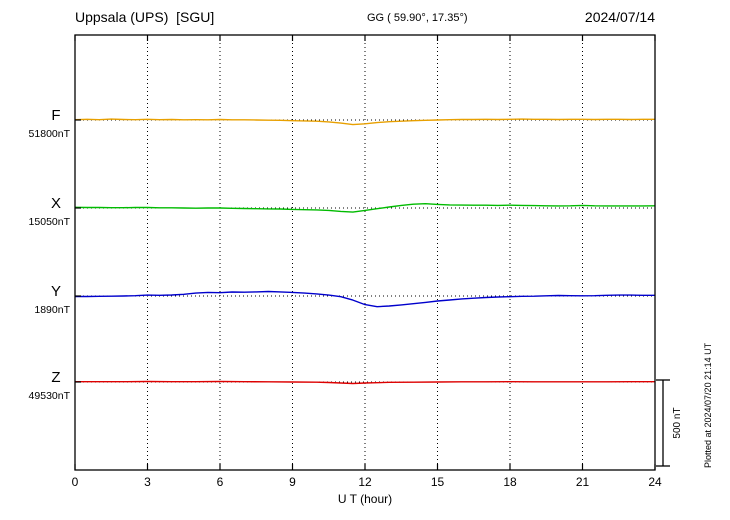 This screenshot has width=730, height=520. I want to click on plotted-at-note: Plotted at 2024/07/20 21:14 UT, so click(708, 405).